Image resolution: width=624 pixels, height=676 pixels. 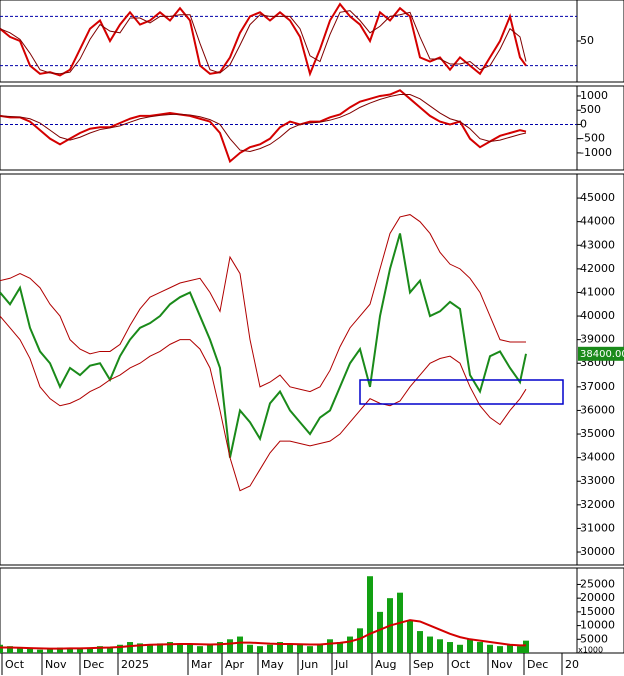 I want to click on x-tick-label: Jul, so click(x=341, y=664).